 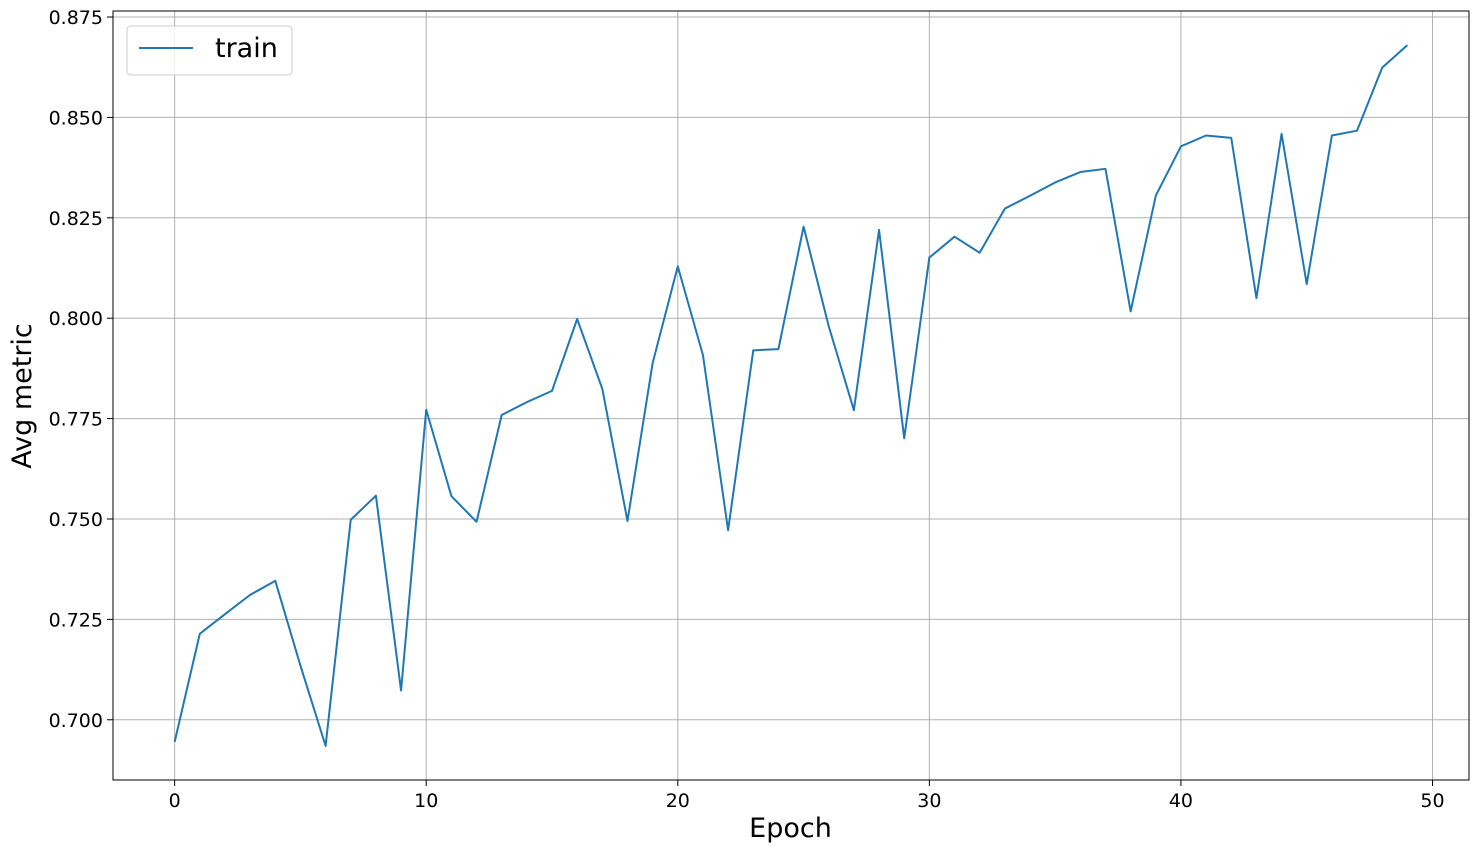 What do you see at coordinates (76, 721) in the screenshot?
I see `y-tick-label: 0.700` at bounding box center [76, 721].